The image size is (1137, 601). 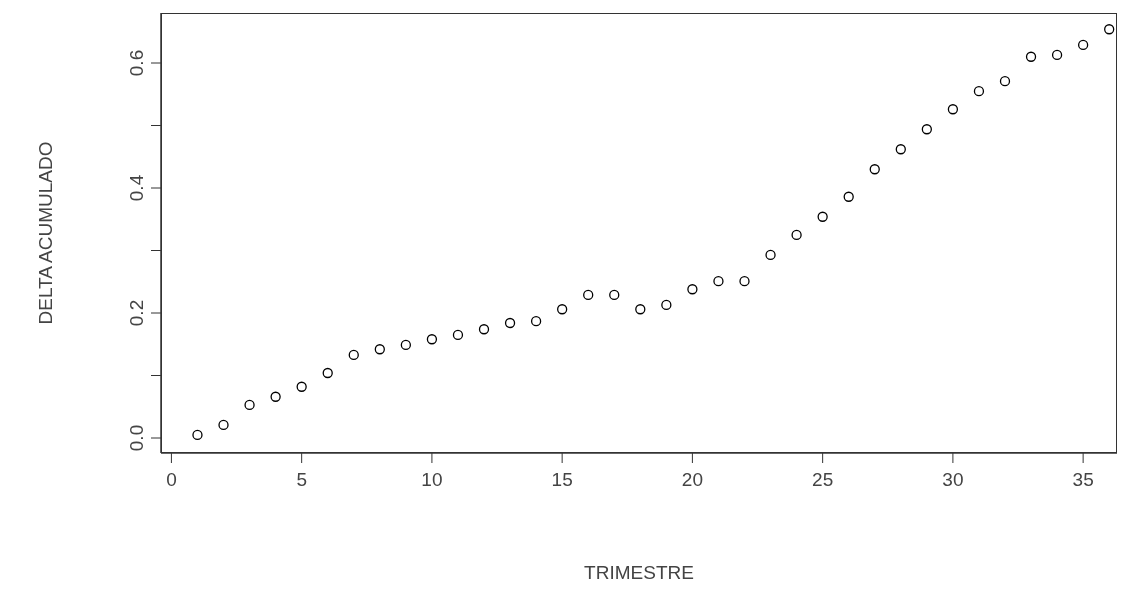 What do you see at coordinates (171, 480) in the screenshot?
I see `x-tick-label: 0` at bounding box center [171, 480].